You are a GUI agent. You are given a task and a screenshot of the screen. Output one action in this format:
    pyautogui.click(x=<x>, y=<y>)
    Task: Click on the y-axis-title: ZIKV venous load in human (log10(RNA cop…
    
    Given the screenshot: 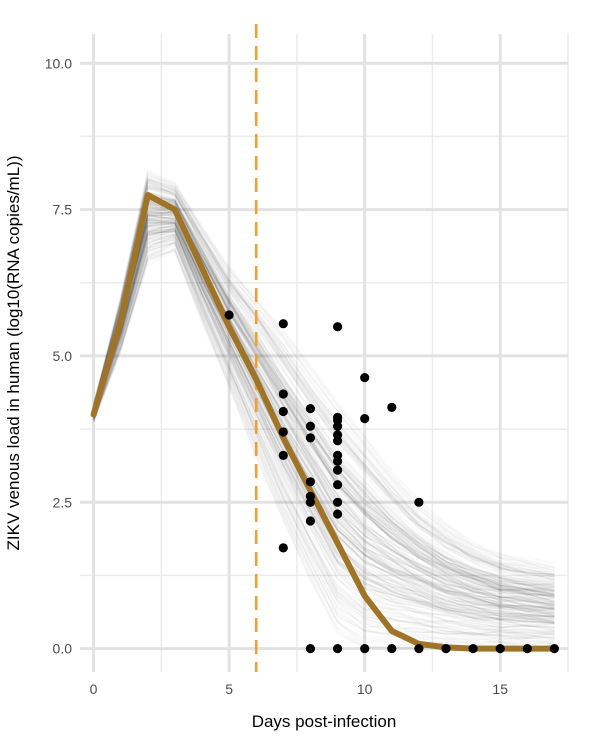 What is the action you would take?
    pyautogui.click(x=13, y=353)
    